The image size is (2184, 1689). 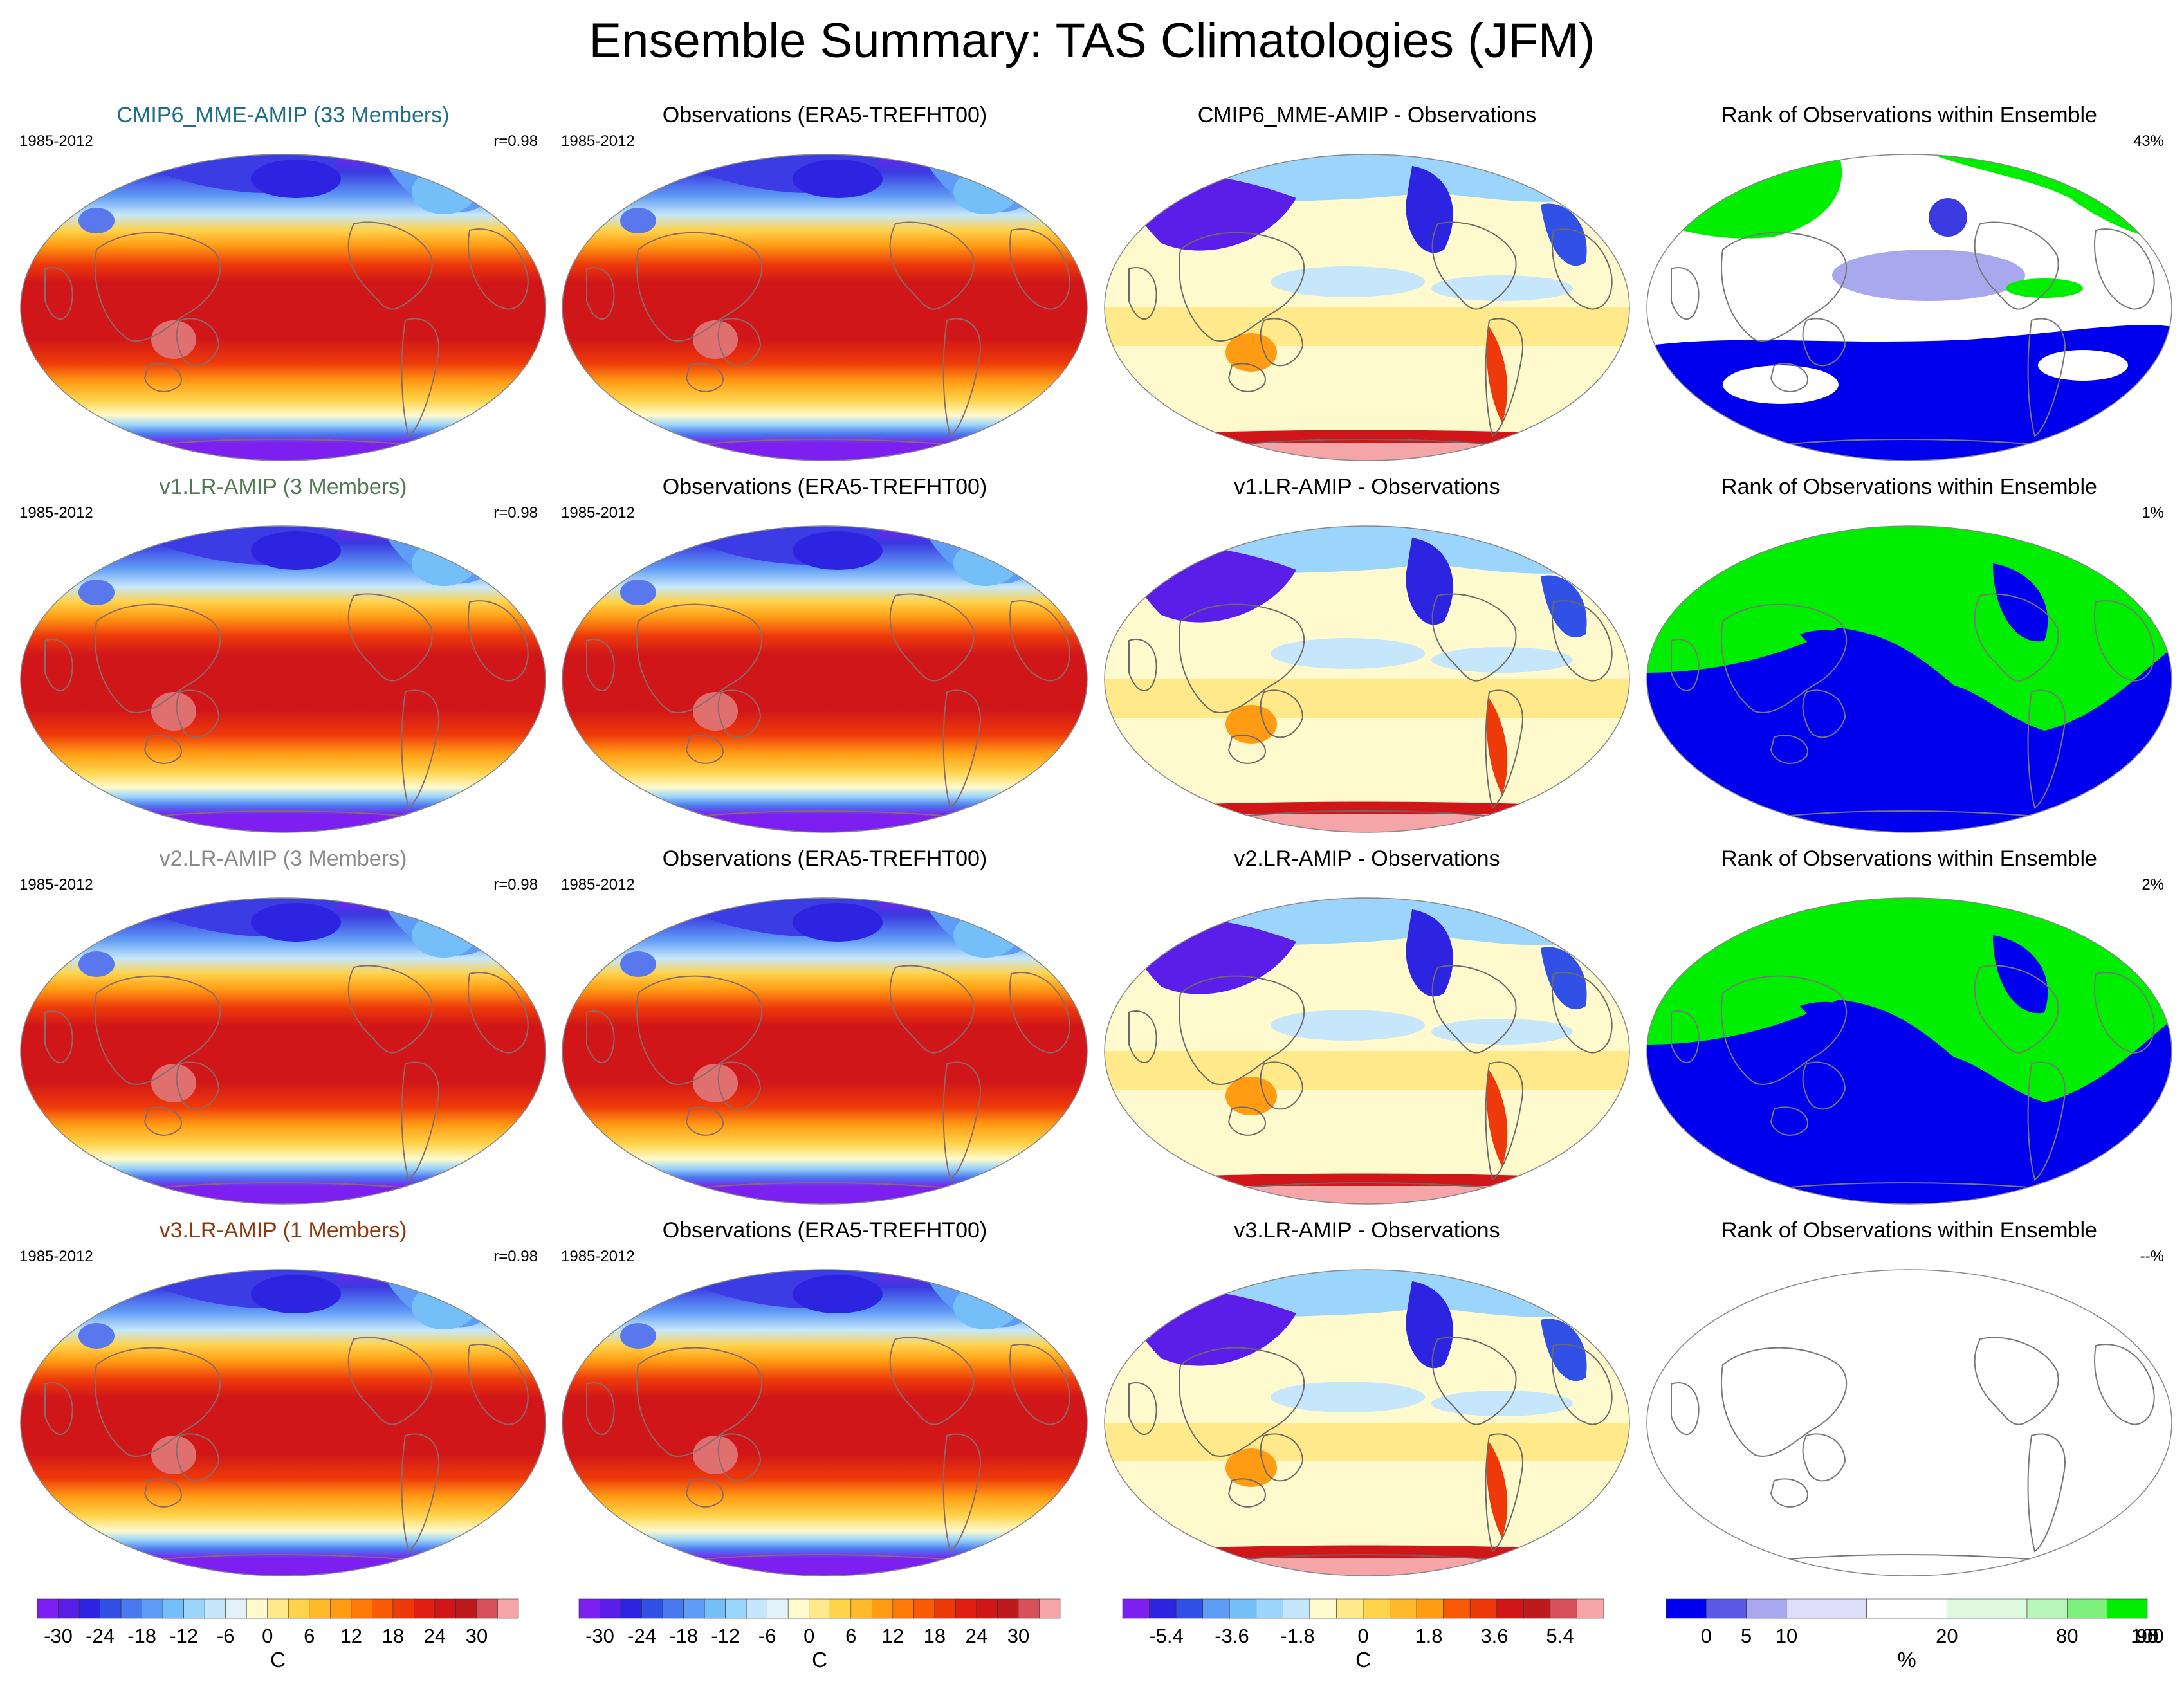 I want to click on colorbar-tick-label: -3.6, so click(x=1232, y=1636).